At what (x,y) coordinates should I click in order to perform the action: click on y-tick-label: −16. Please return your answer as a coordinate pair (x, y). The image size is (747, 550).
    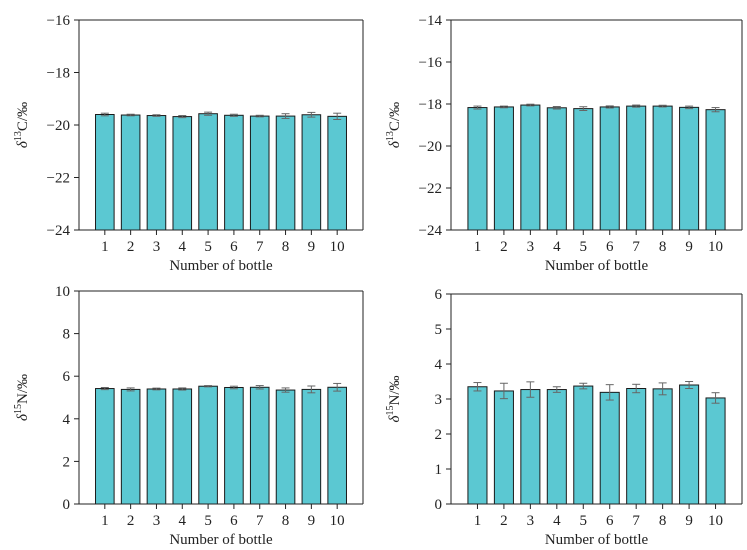
    Looking at the image, I should click on (431, 63).